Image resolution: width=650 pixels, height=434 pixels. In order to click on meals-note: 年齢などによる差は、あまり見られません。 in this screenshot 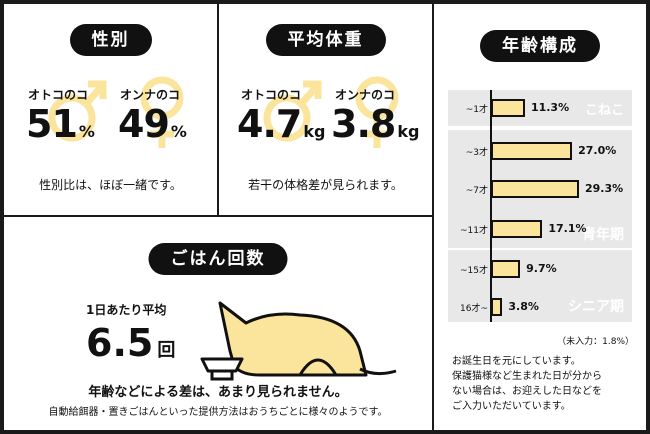, I will do `click(218, 392)`.